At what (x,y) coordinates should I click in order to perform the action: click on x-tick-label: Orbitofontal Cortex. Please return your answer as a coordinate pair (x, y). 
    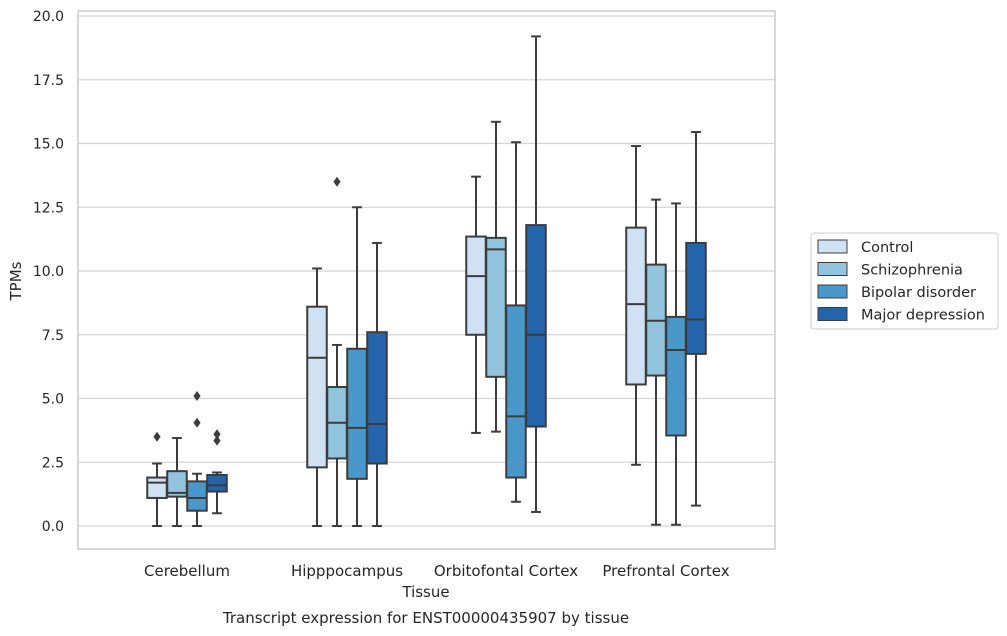
    Looking at the image, I should click on (506, 571).